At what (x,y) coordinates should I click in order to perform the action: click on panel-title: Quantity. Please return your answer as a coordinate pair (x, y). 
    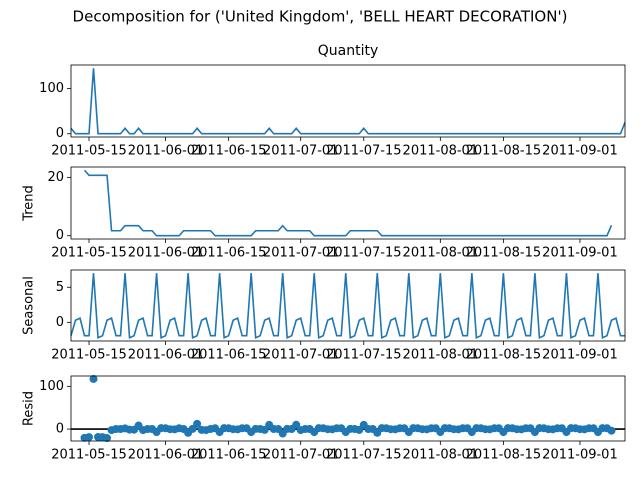
    Looking at the image, I should click on (348, 51).